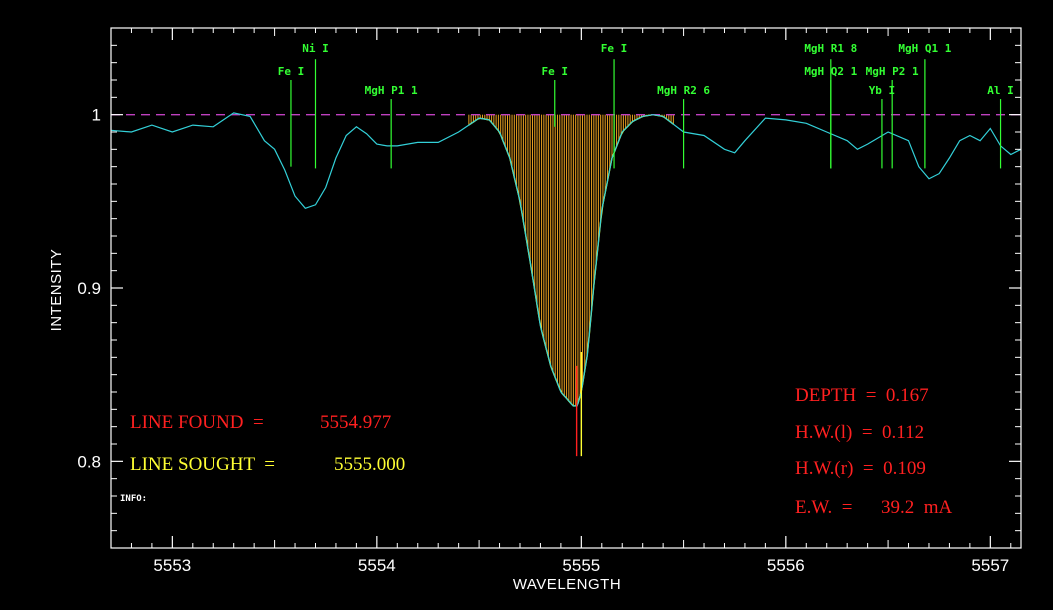 The height and width of the screenshot is (610, 1053). What do you see at coordinates (579, 404) in the screenshot?
I see `line-markers-layer` at bounding box center [579, 404].